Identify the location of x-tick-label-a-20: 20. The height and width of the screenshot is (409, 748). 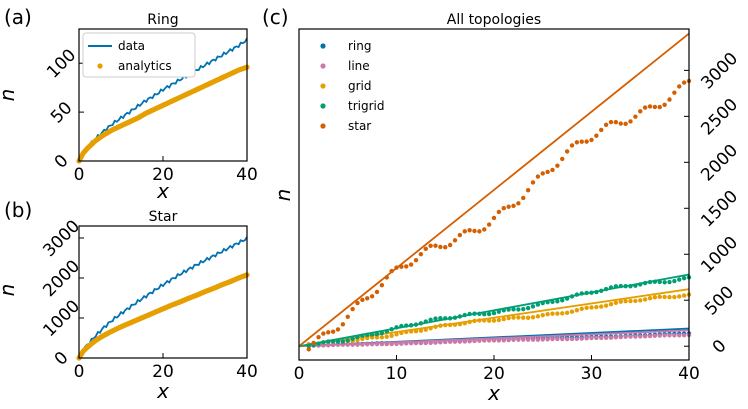
(163, 175).